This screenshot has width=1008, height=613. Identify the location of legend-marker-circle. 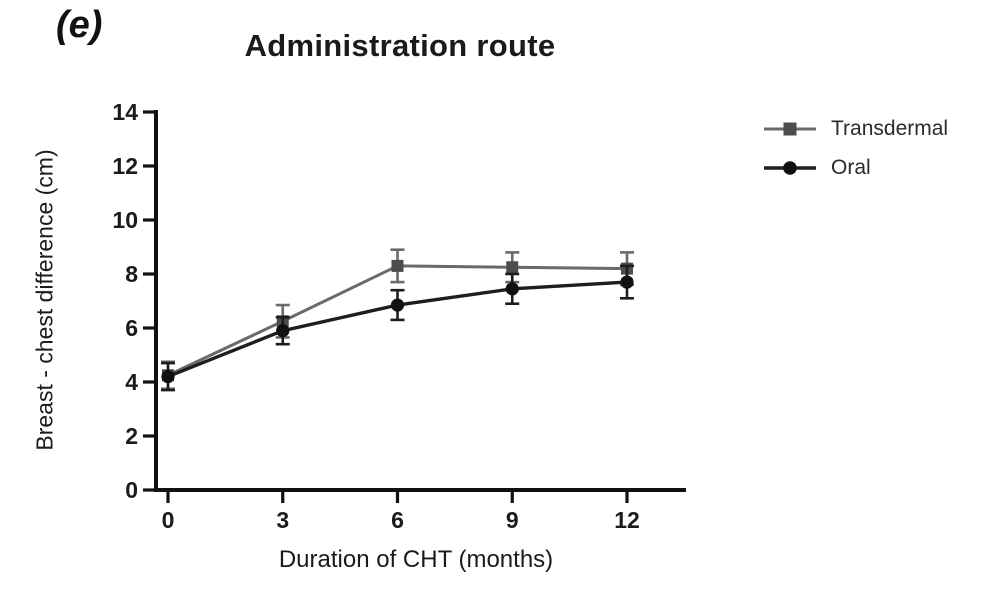
(790, 168).